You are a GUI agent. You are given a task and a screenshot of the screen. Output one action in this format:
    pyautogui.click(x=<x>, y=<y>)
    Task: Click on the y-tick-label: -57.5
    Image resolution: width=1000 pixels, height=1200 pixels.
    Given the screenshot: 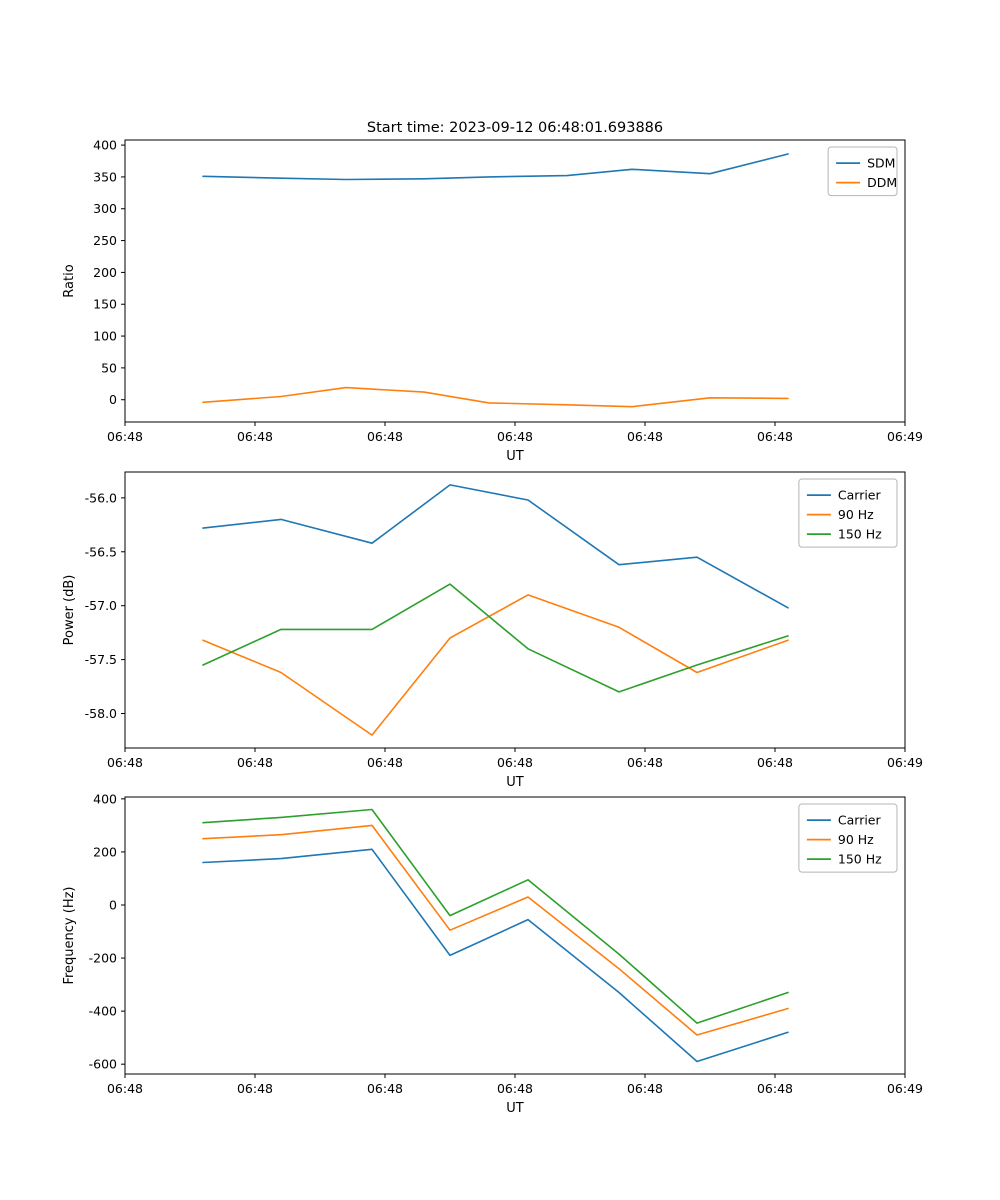 What is the action you would take?
    pyautogui.click(x=101, y=659)
    